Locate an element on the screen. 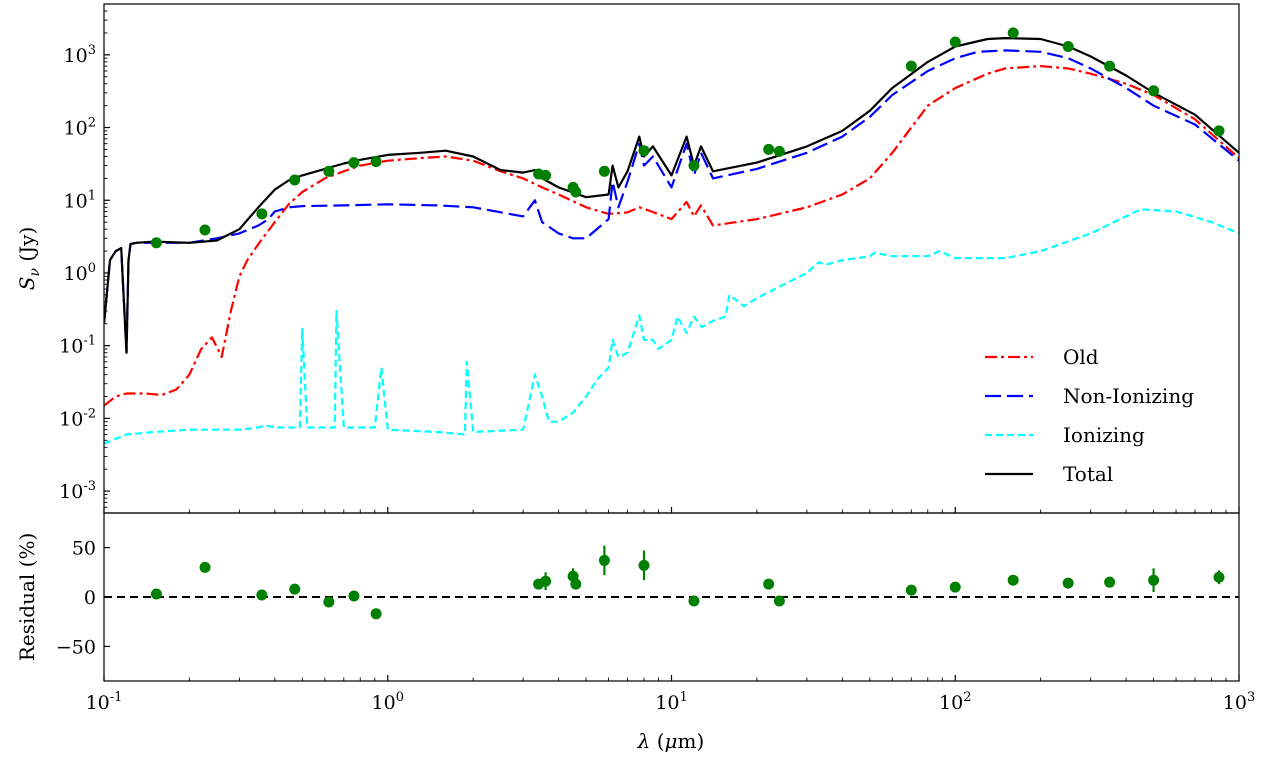  x-tick-label: 10² is located at coordinates (955, 702).